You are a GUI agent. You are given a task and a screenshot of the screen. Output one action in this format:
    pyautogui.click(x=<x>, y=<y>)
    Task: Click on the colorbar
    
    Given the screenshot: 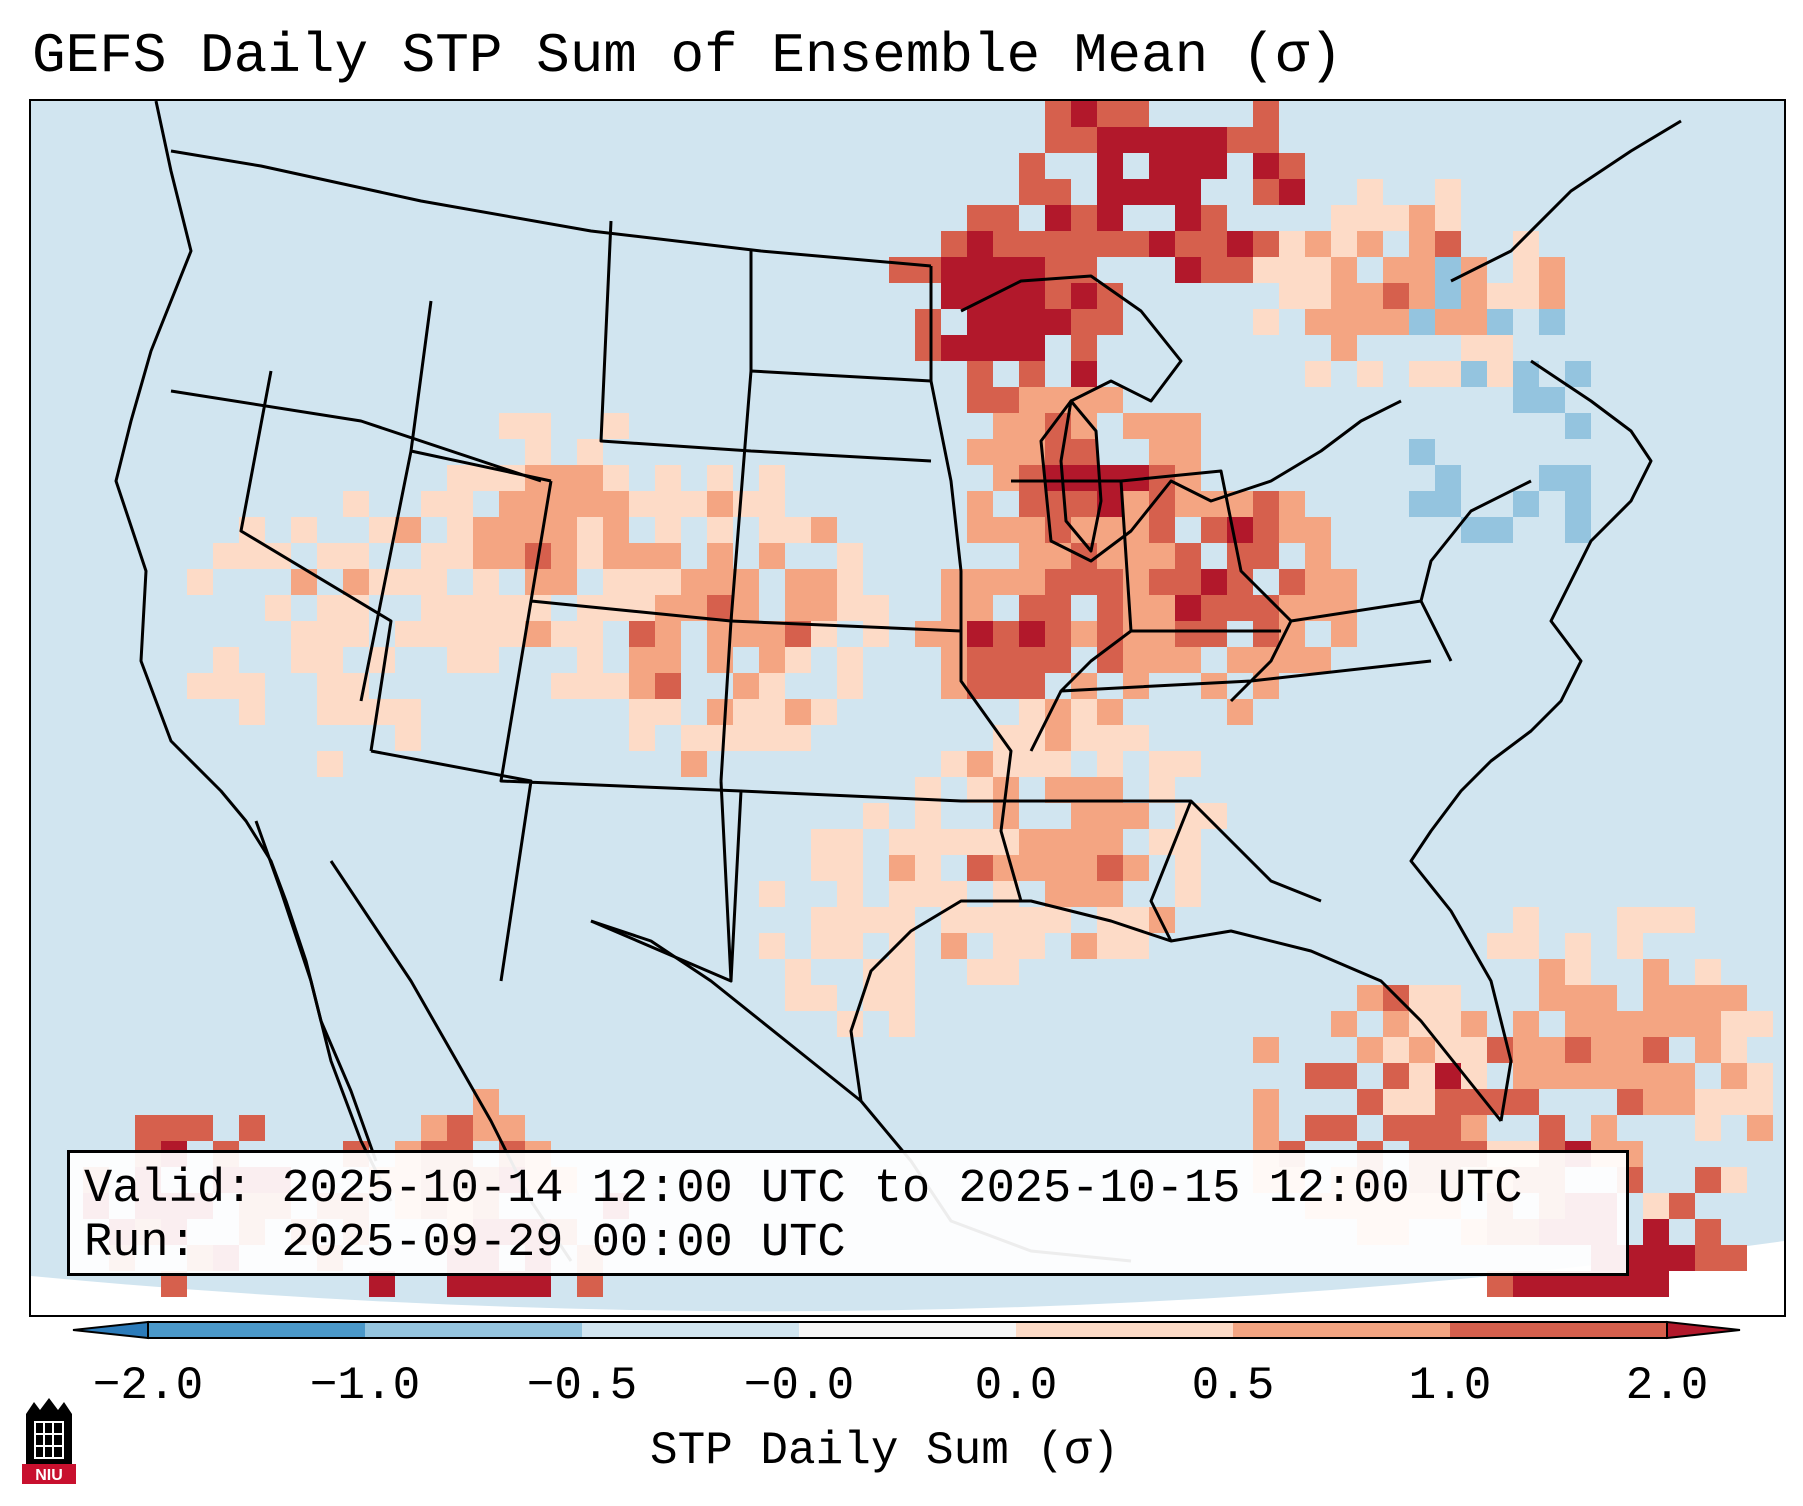 What is the action you would take?
    pyautogui.click(x=906, y=1330)
    